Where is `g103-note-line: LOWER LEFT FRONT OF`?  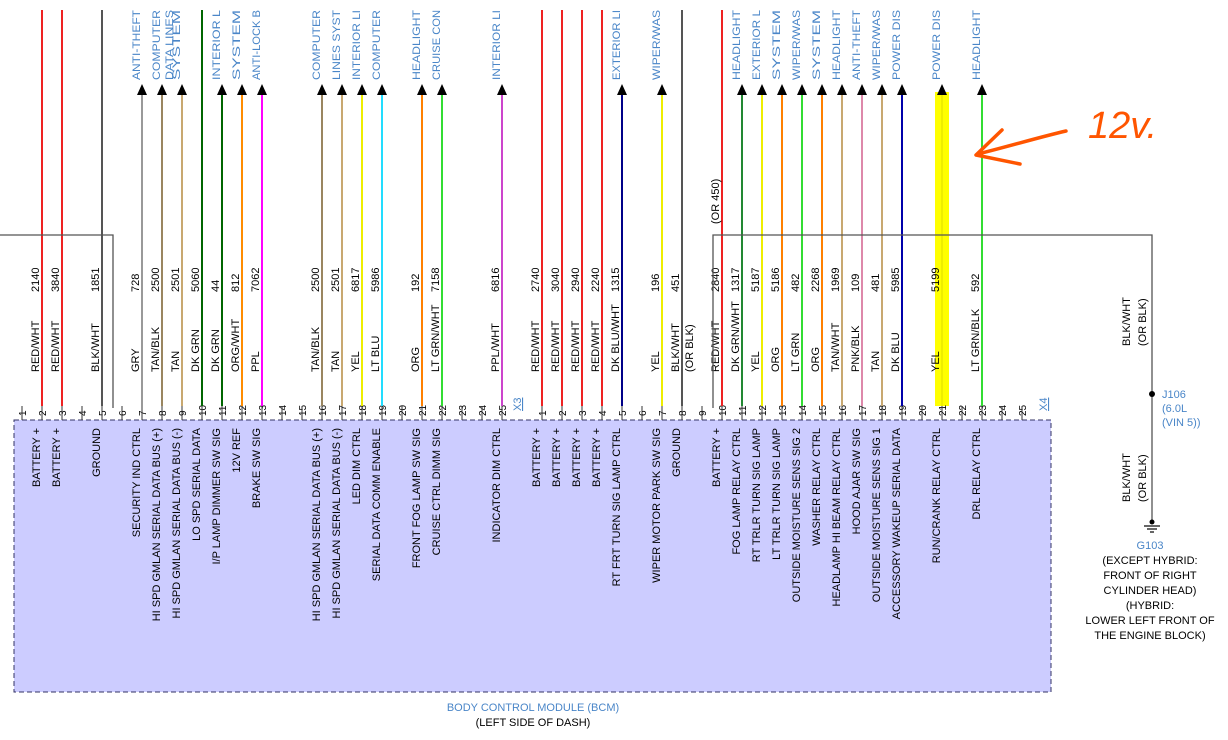 g103-note-line: LOWER LEFT FRONT OF is located at coordinates (1149, 621).